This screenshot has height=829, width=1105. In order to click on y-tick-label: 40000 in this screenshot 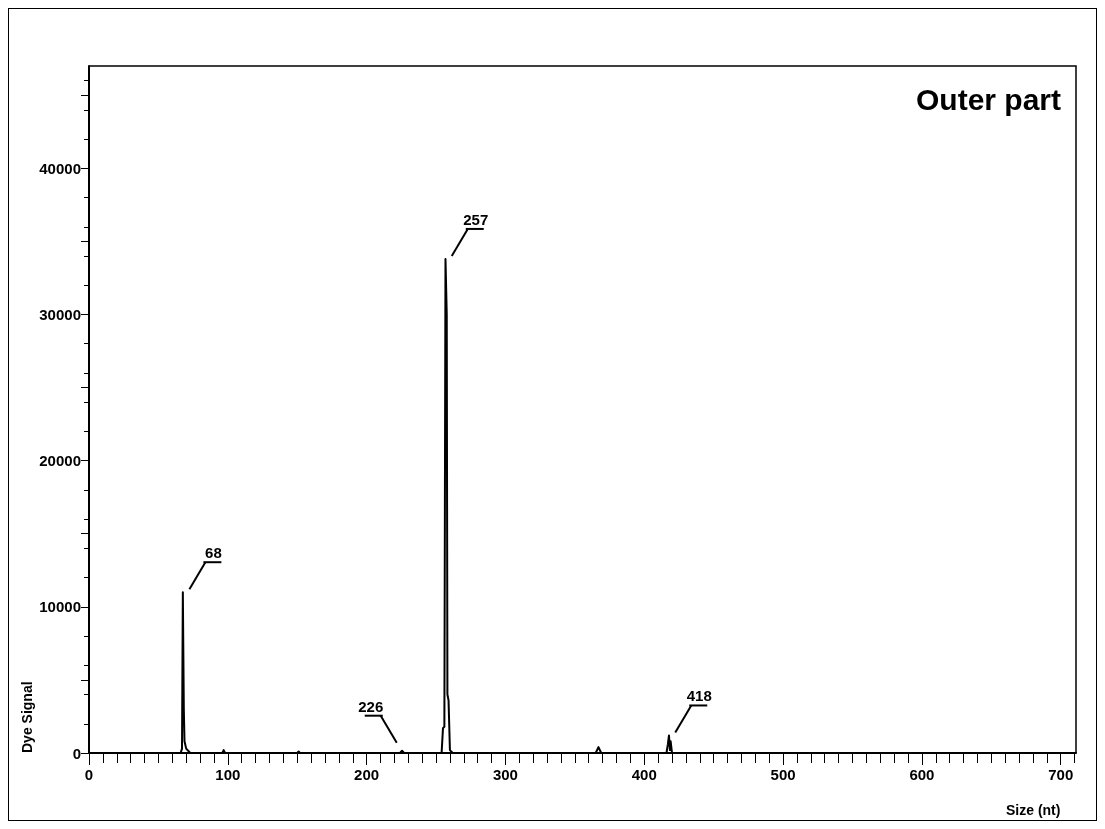, I will do `click(60, 168)`.